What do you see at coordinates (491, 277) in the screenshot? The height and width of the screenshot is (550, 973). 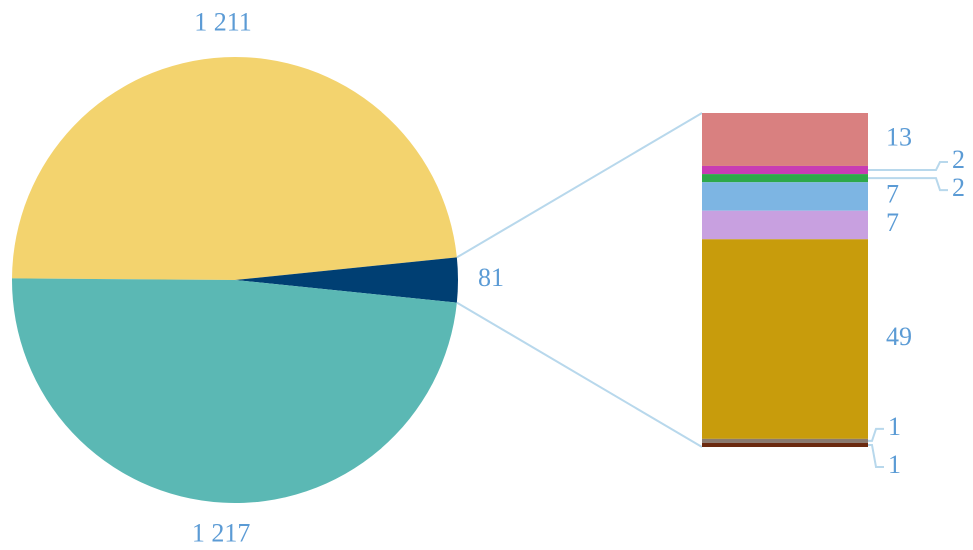 I see `slice-label: 81` at bounding box center [491, 277].